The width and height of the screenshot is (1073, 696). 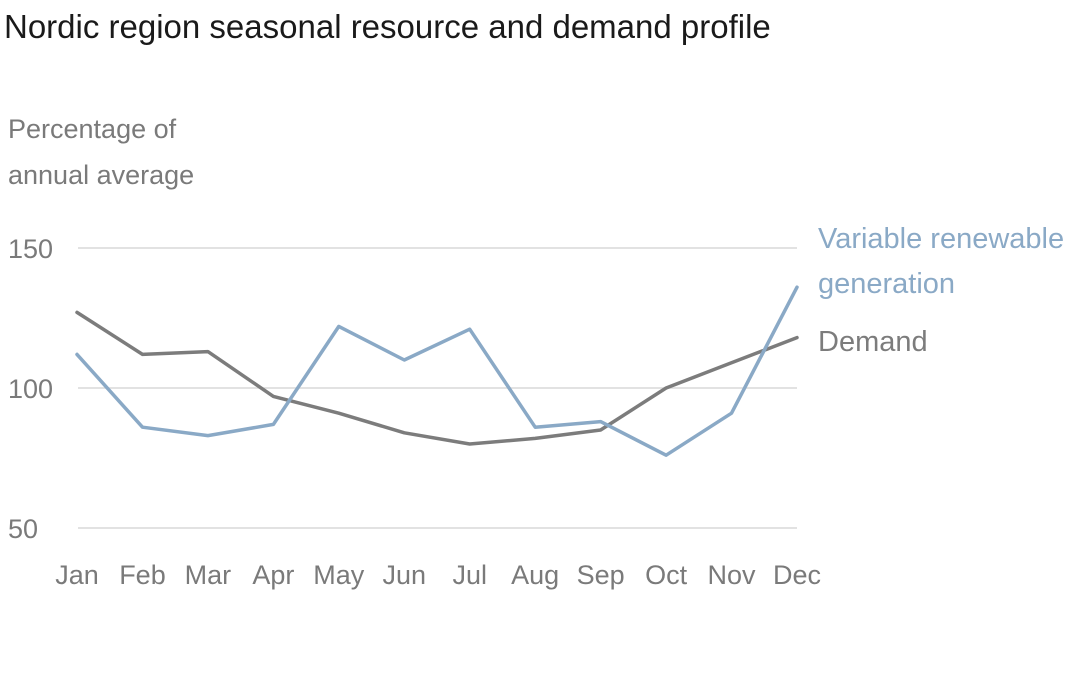 What do you see at coordinates (797, 575) in the screenshot?
I see `x-tick-label-dec: Dec` at bounding box center [797, 575].